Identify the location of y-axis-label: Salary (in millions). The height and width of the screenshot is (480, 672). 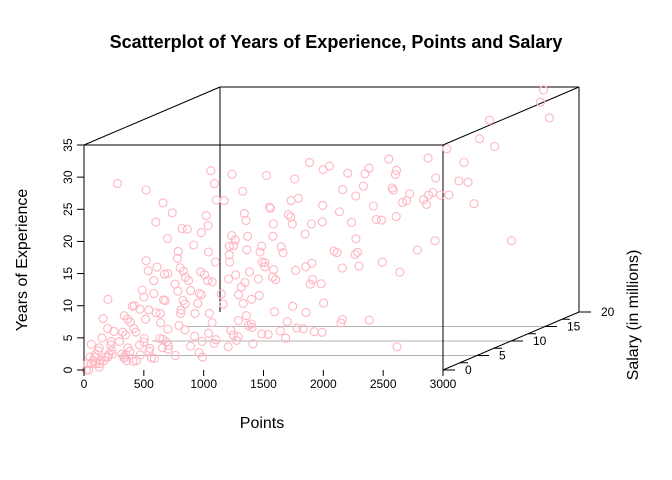
(633, 315).